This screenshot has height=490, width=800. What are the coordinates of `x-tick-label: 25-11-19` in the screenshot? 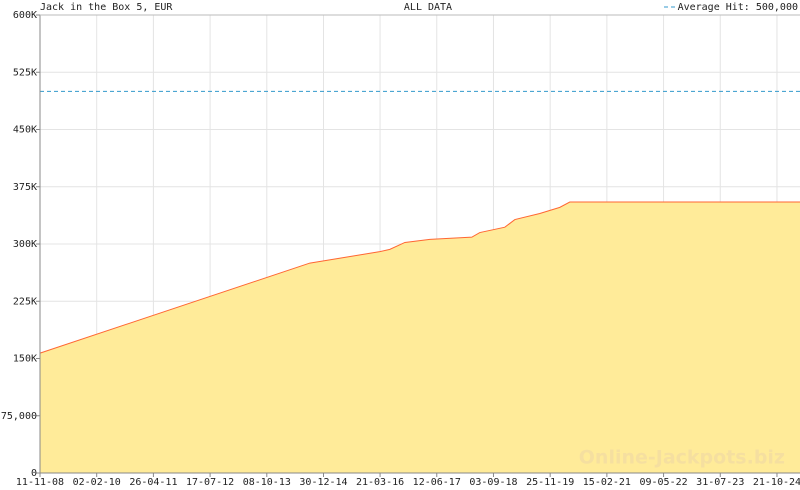 It's located at (550, 482).